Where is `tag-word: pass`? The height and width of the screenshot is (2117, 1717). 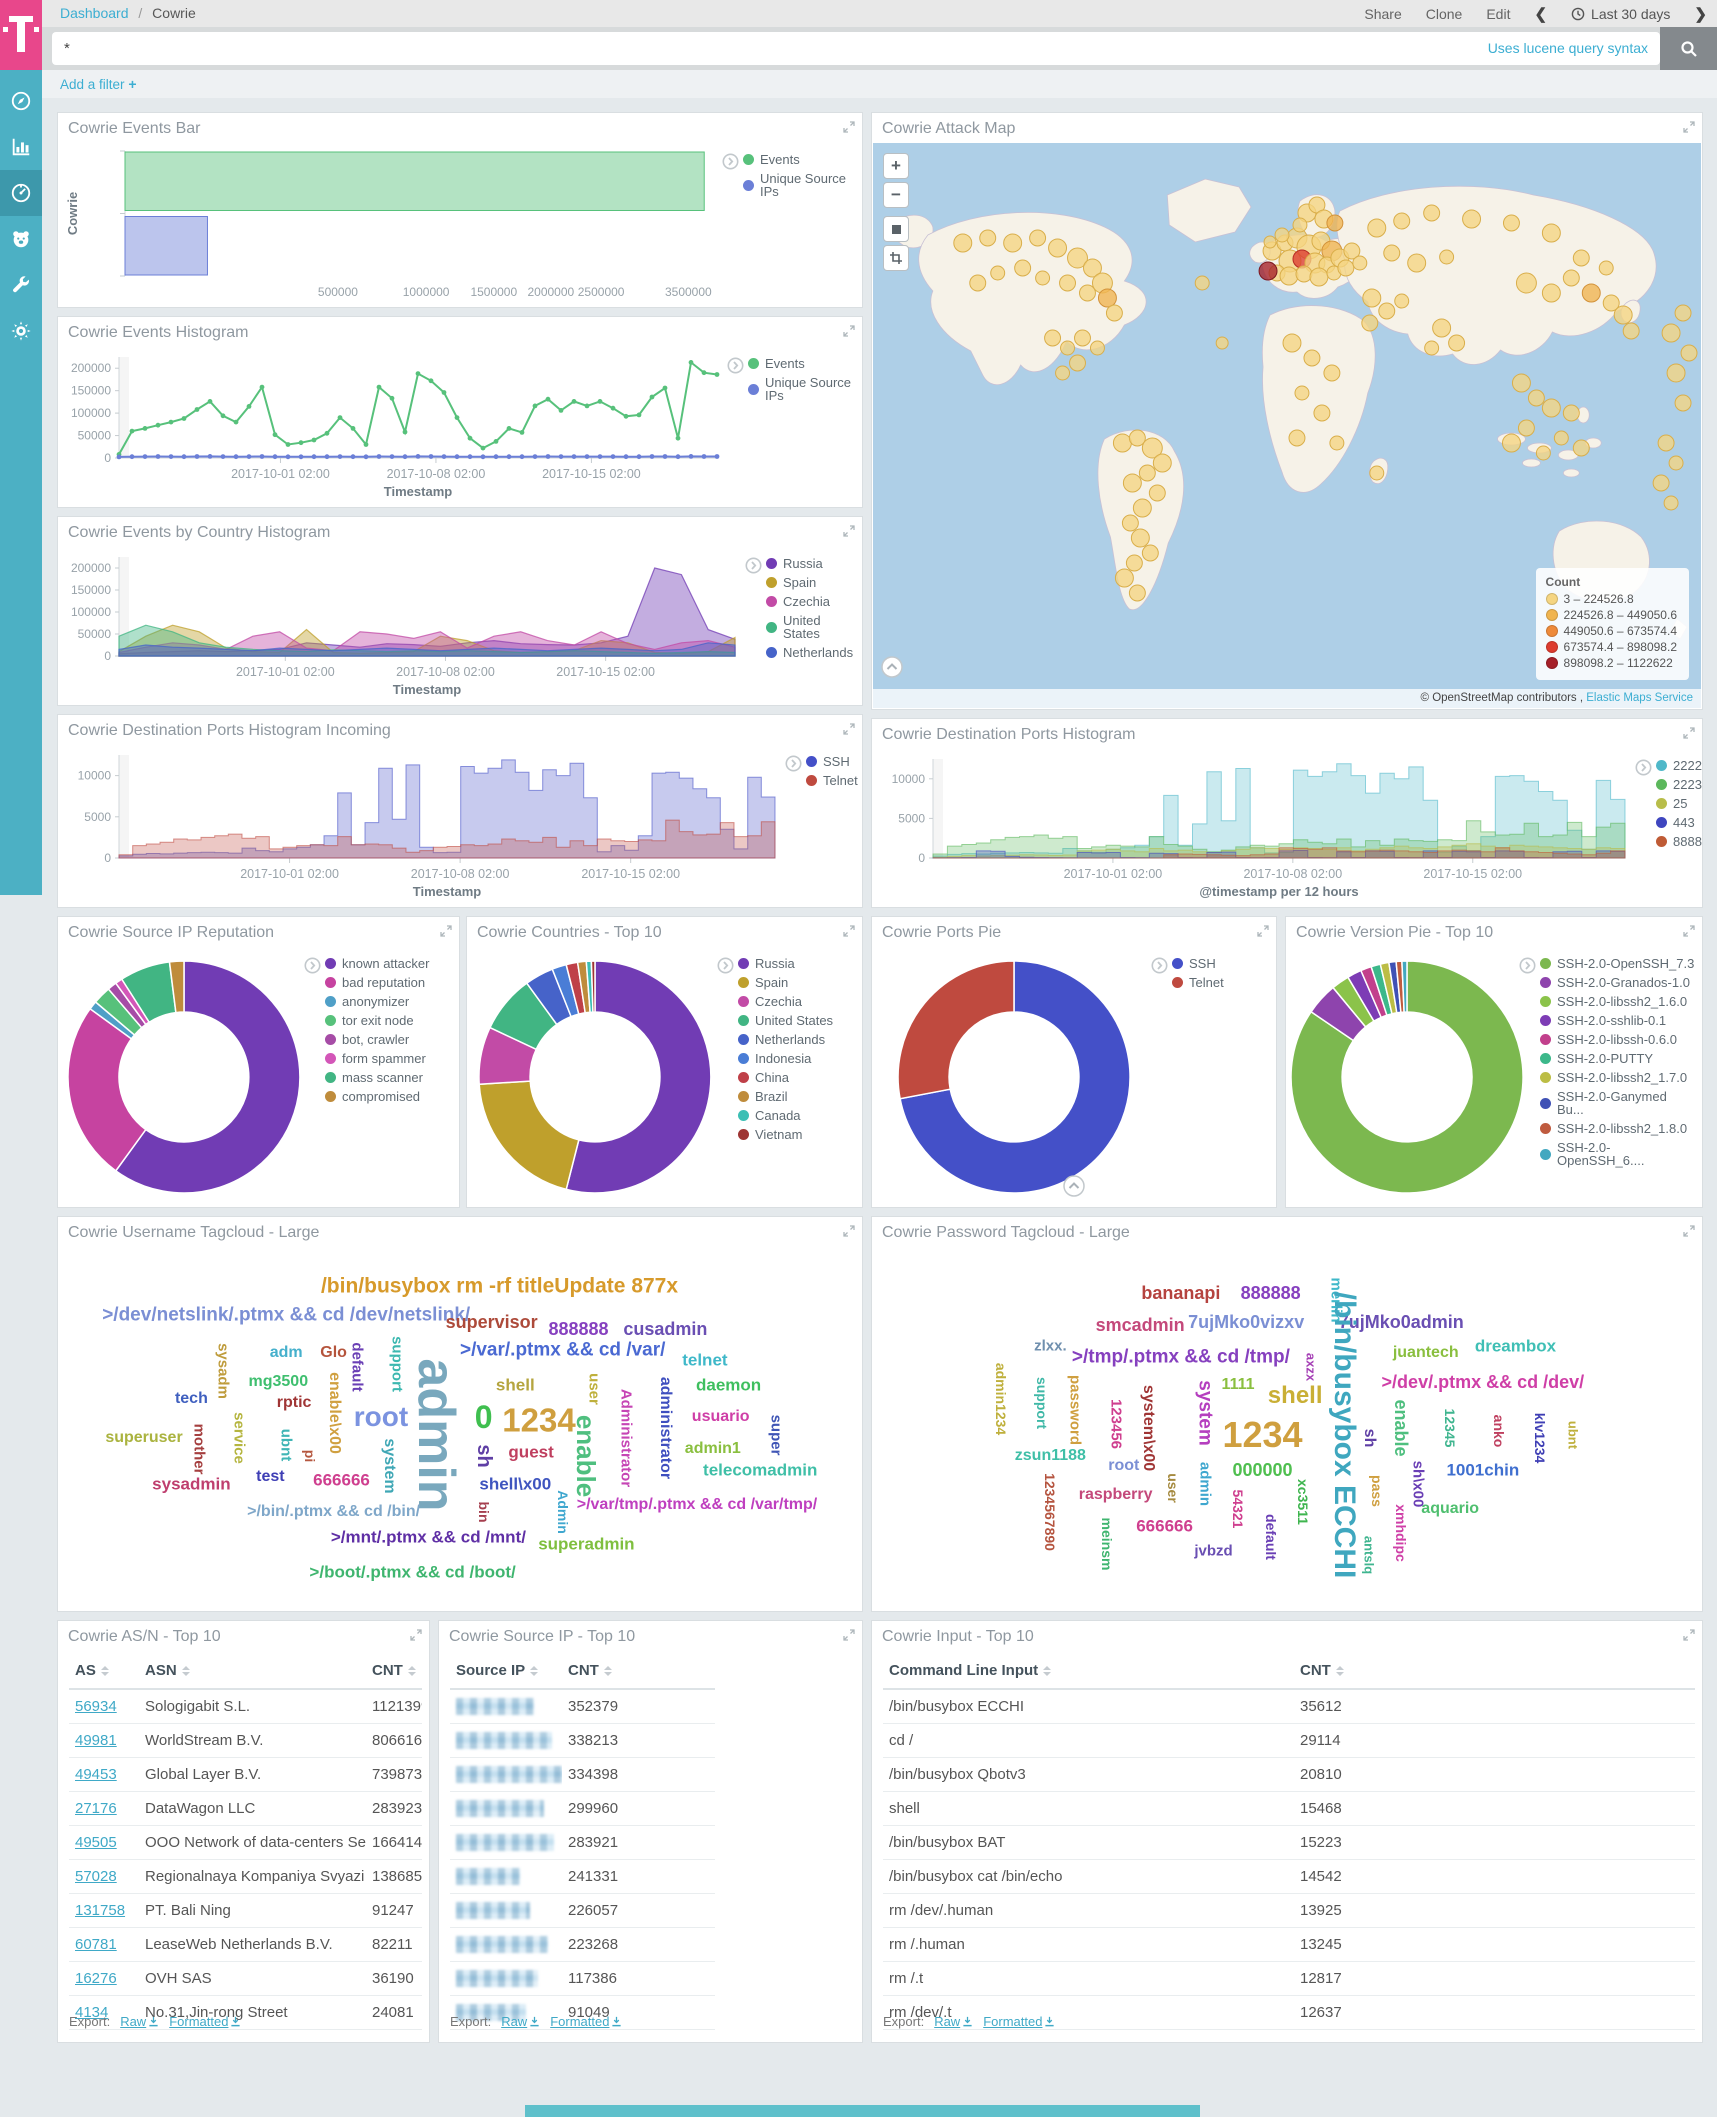 tag-word: pass is located at coordinates (1376, 1491).